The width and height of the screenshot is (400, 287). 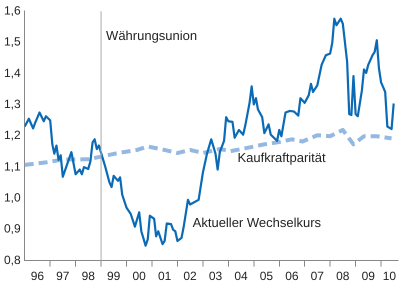 What do you see at coordinates (63, 276) in the screenshot?
I see `x-tick-label: 97` at bounding box center [63, 276].